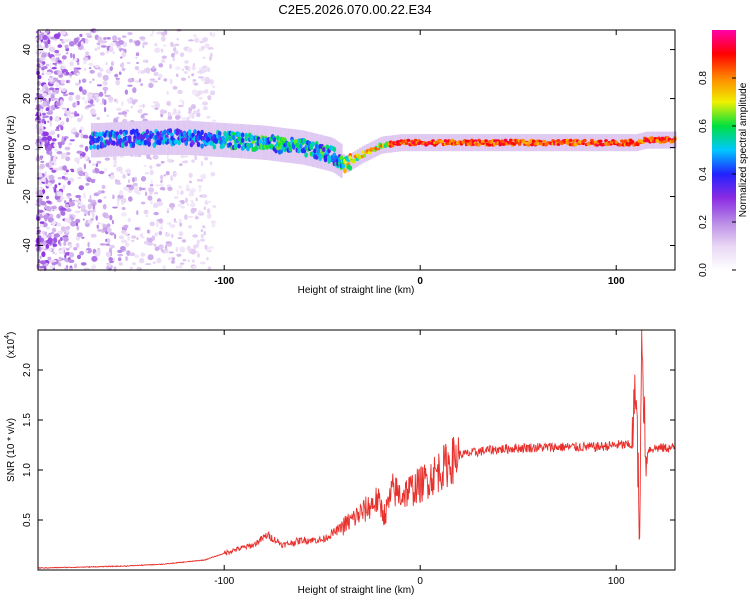 The width and height of the screenshot is (750, 605). I want to click on snr-y-tick-label: 2.0, so click(27, 370).